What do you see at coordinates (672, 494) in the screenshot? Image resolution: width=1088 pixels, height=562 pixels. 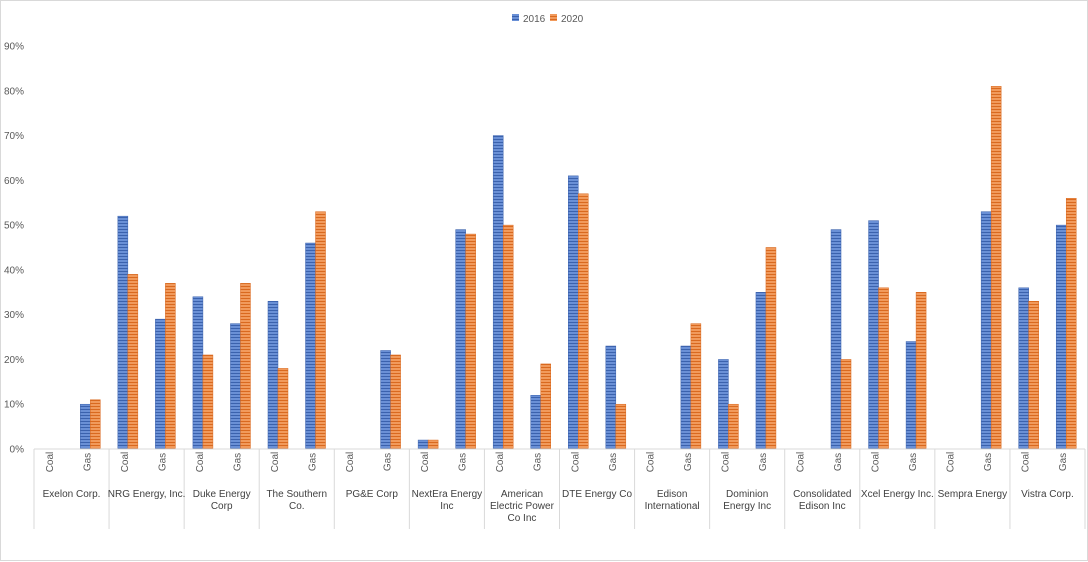 I see `company-label: Edison` at bounding box center [672, 494].